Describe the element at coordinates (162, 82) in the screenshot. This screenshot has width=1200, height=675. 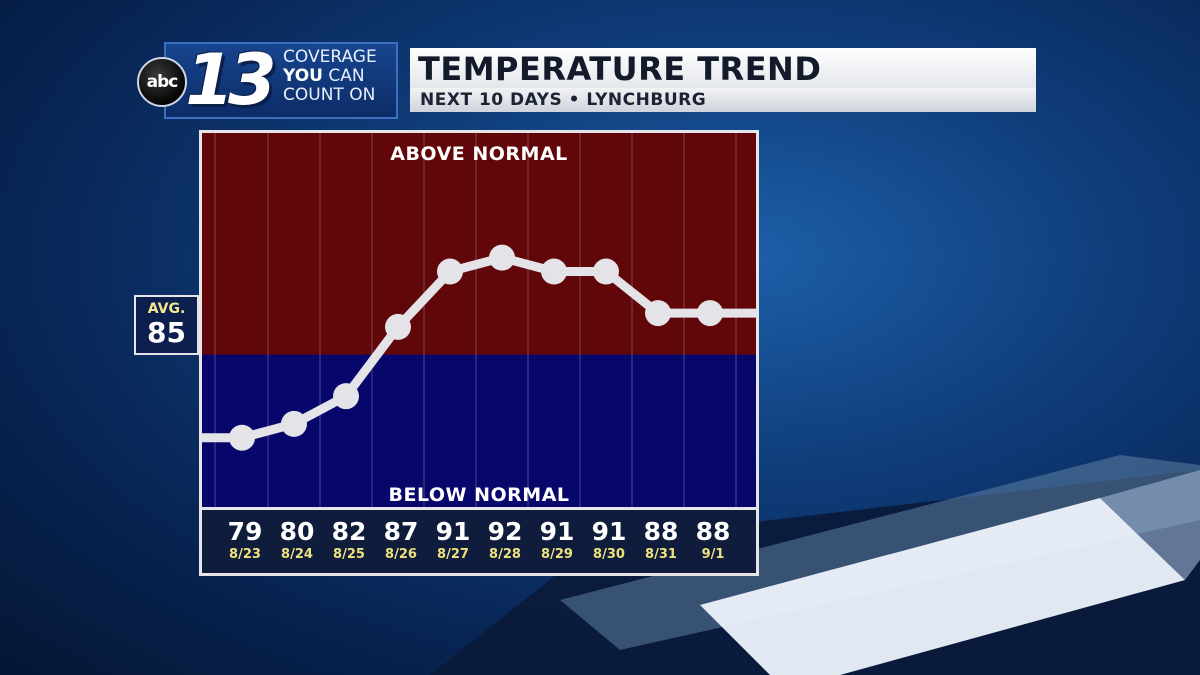
I see `abc-logo: abc` at that location.